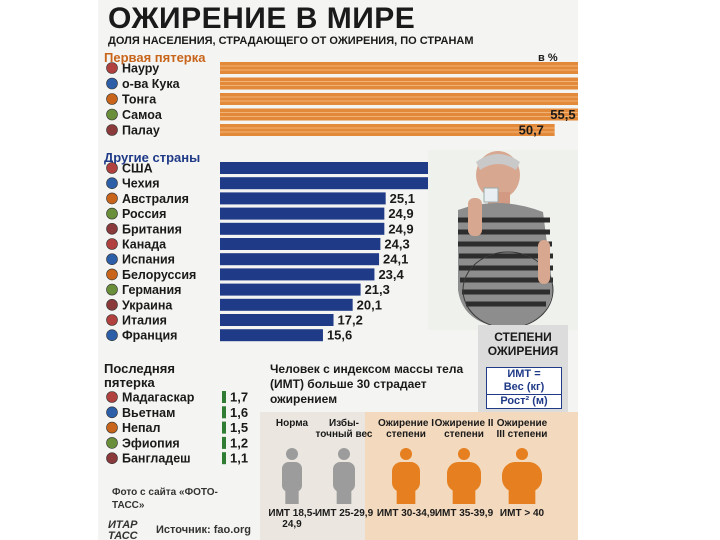  Describe the element at coordinates (144, 321) in the screenshot. I see `category-label: Италия` at that location.